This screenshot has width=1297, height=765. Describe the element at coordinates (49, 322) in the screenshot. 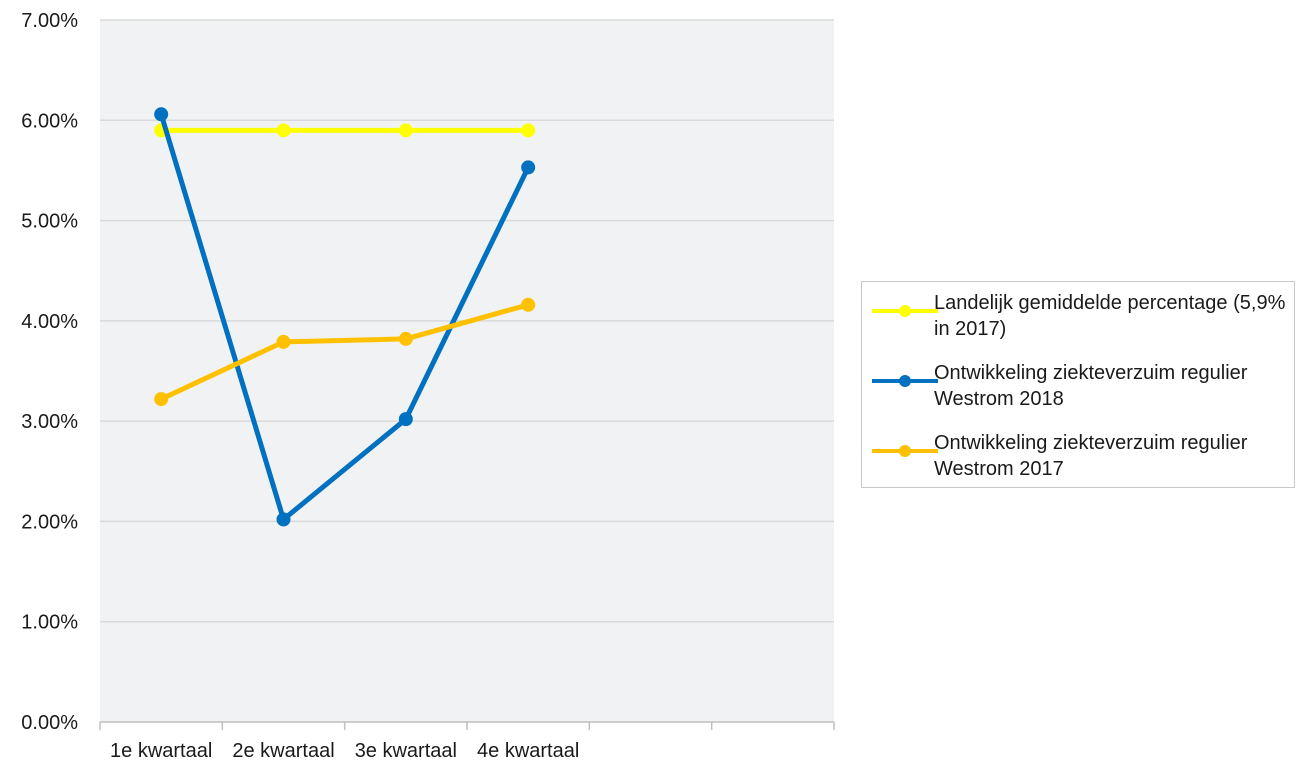

I see `y-tick-label: 4.00%` at that location.